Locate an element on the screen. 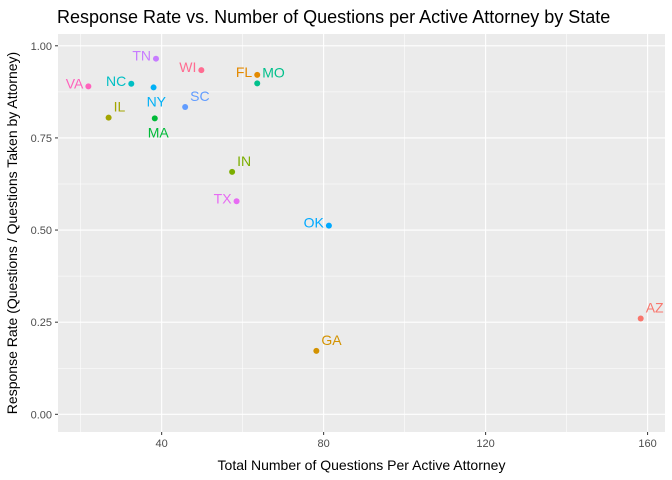  point-sc is located at coordinates (185, 106).